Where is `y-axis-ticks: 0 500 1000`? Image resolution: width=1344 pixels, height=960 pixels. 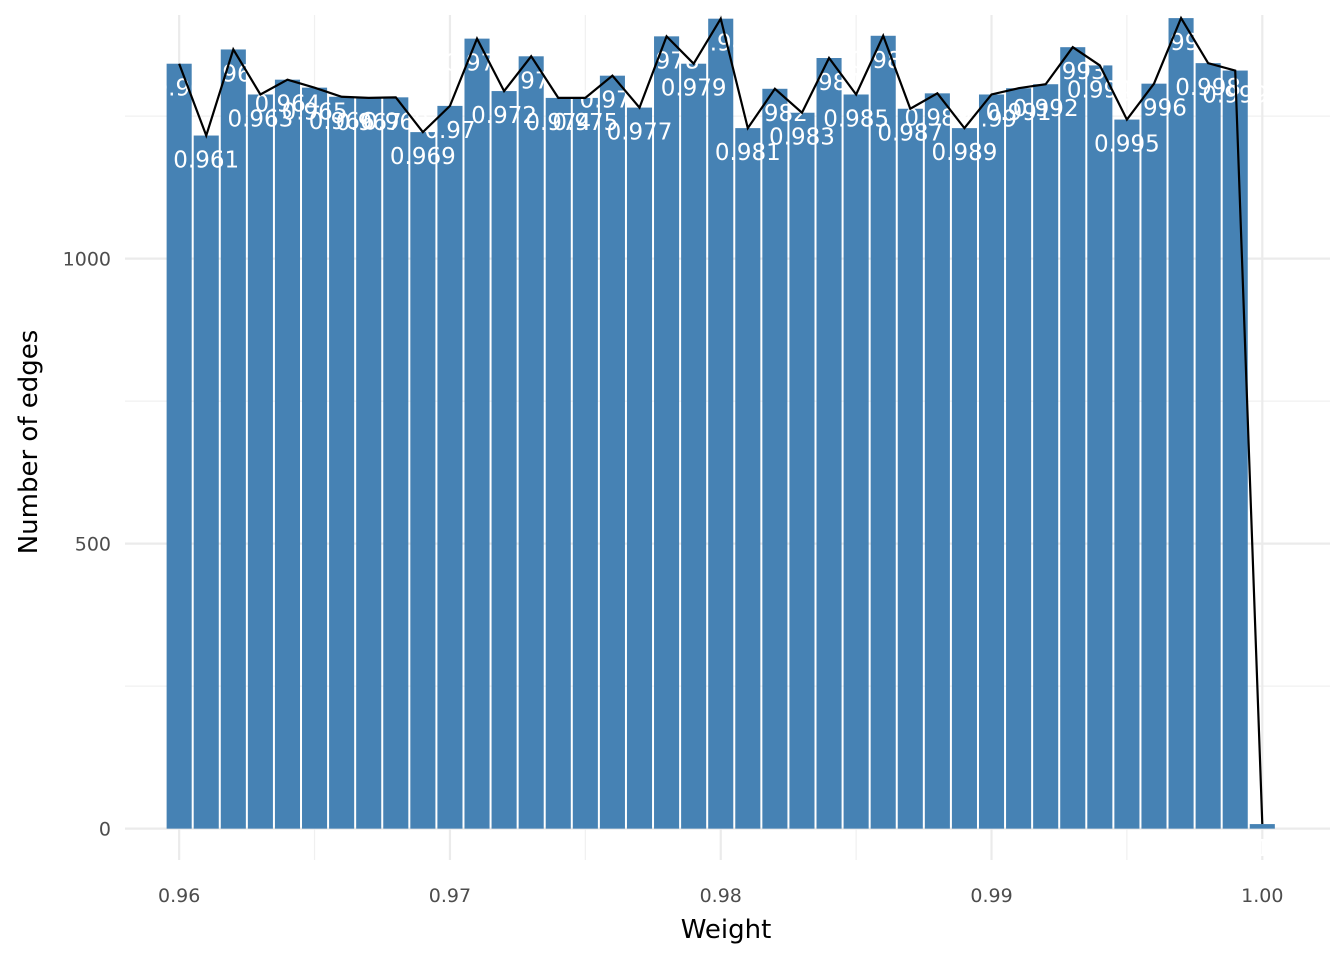 y-axis-ticks: 0 500 1000 is located at coordinates (87, 545).